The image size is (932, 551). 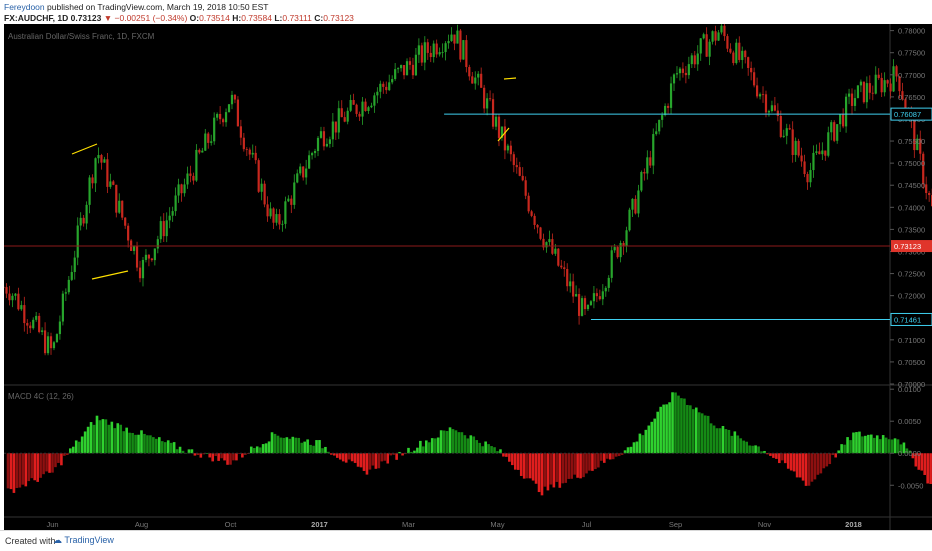 What do you see at coordinates (911, 163) in the screenshot?
I see `y-tick-label: 0.75000` at bounding box center [911, 163].